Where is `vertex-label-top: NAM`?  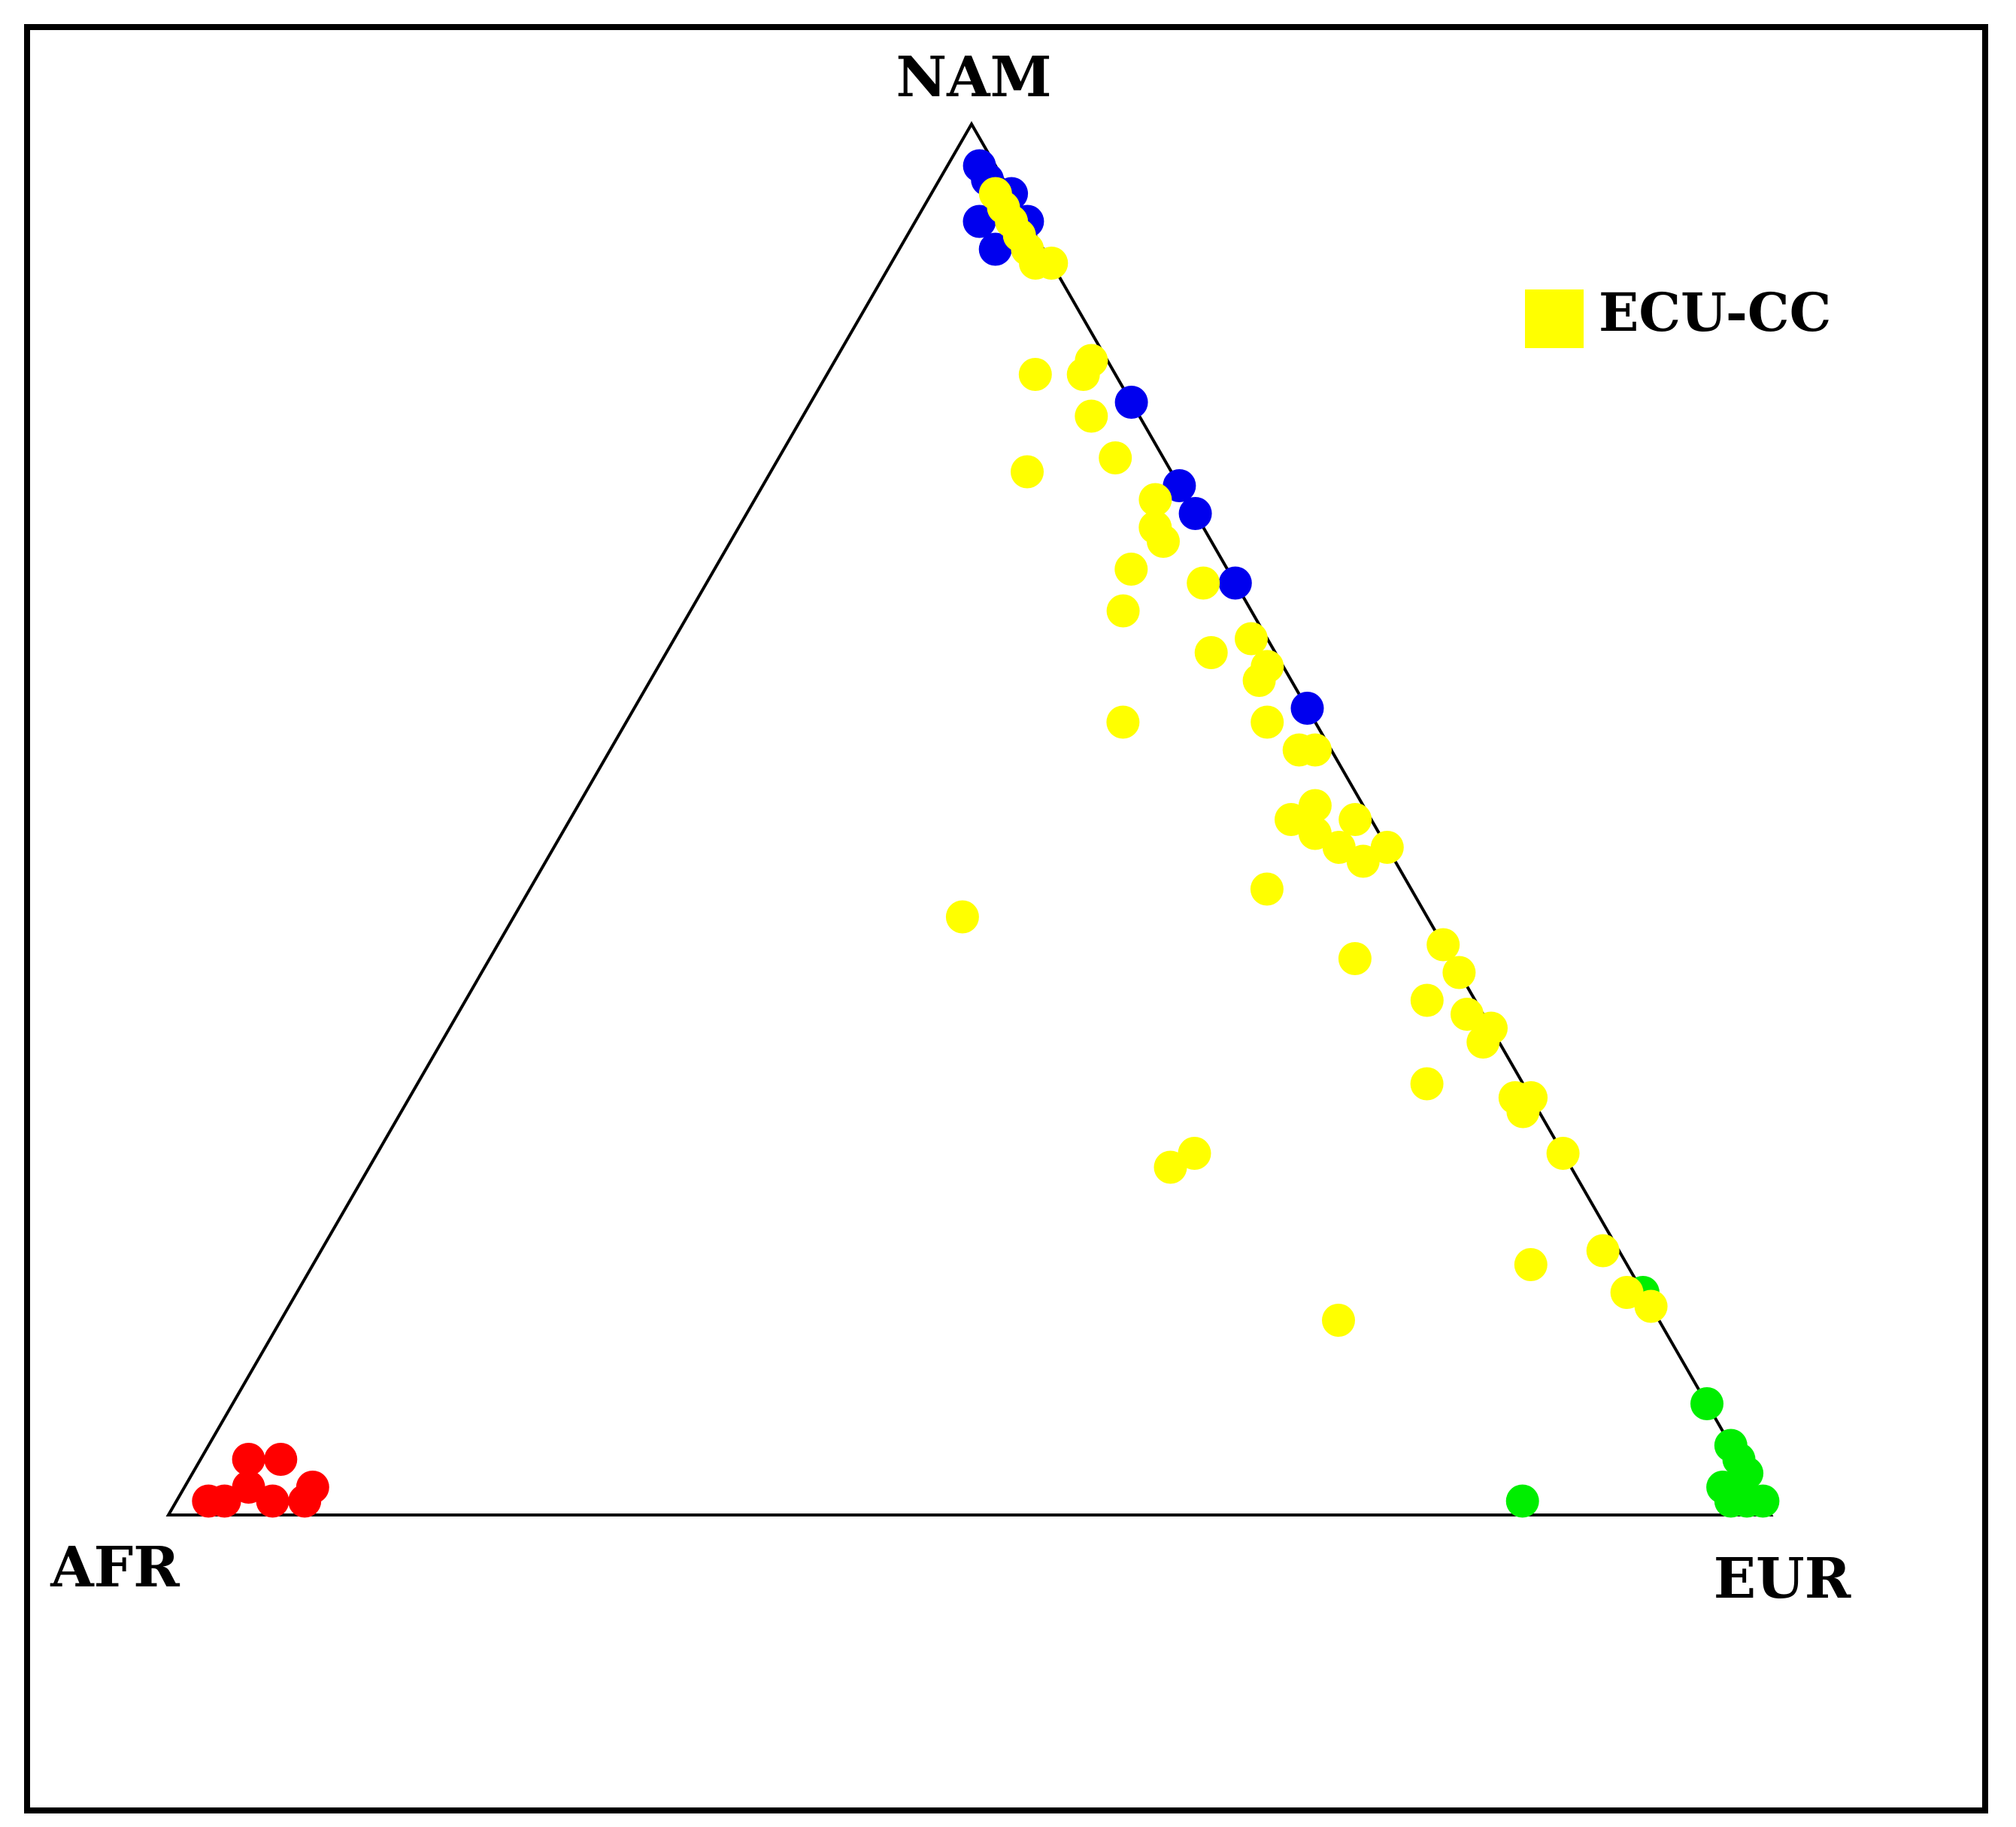 vertex-label-top: NAM is located at coordinates (974, 77).